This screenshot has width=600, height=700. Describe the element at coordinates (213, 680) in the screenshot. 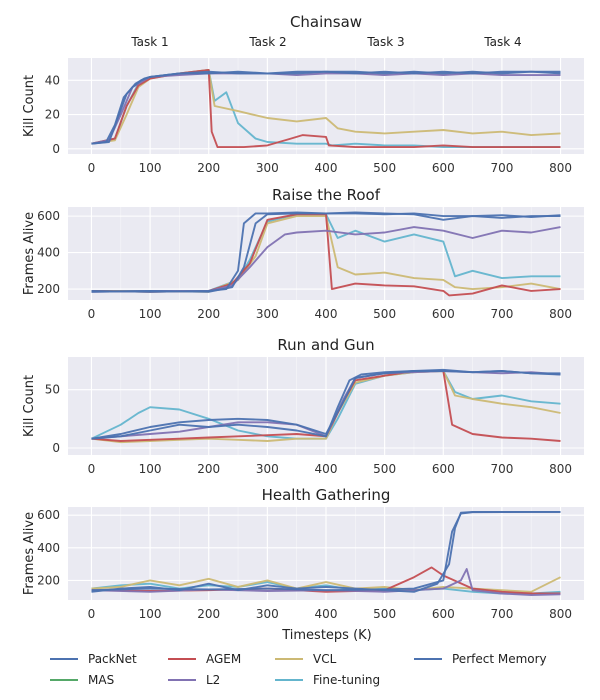

I see `legend-label: L2` at that location.